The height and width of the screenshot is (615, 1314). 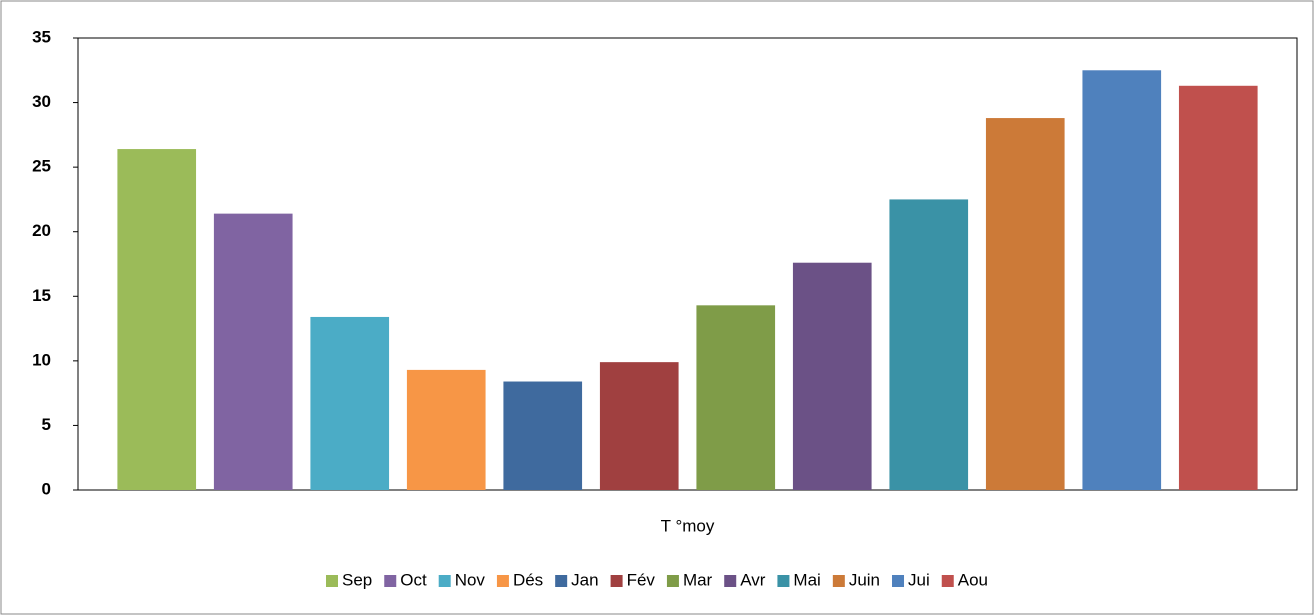 What do you see at coordinates (753, 579) in the screenshot?
I see `legend-label: Avr` at bounding box center [753, 579].